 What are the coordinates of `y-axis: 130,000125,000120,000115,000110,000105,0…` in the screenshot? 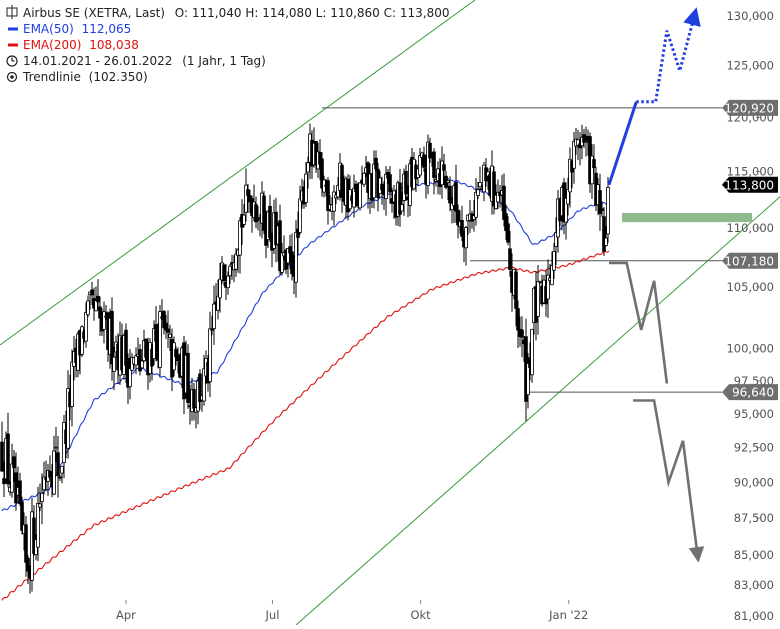 It's located at (750, 316).